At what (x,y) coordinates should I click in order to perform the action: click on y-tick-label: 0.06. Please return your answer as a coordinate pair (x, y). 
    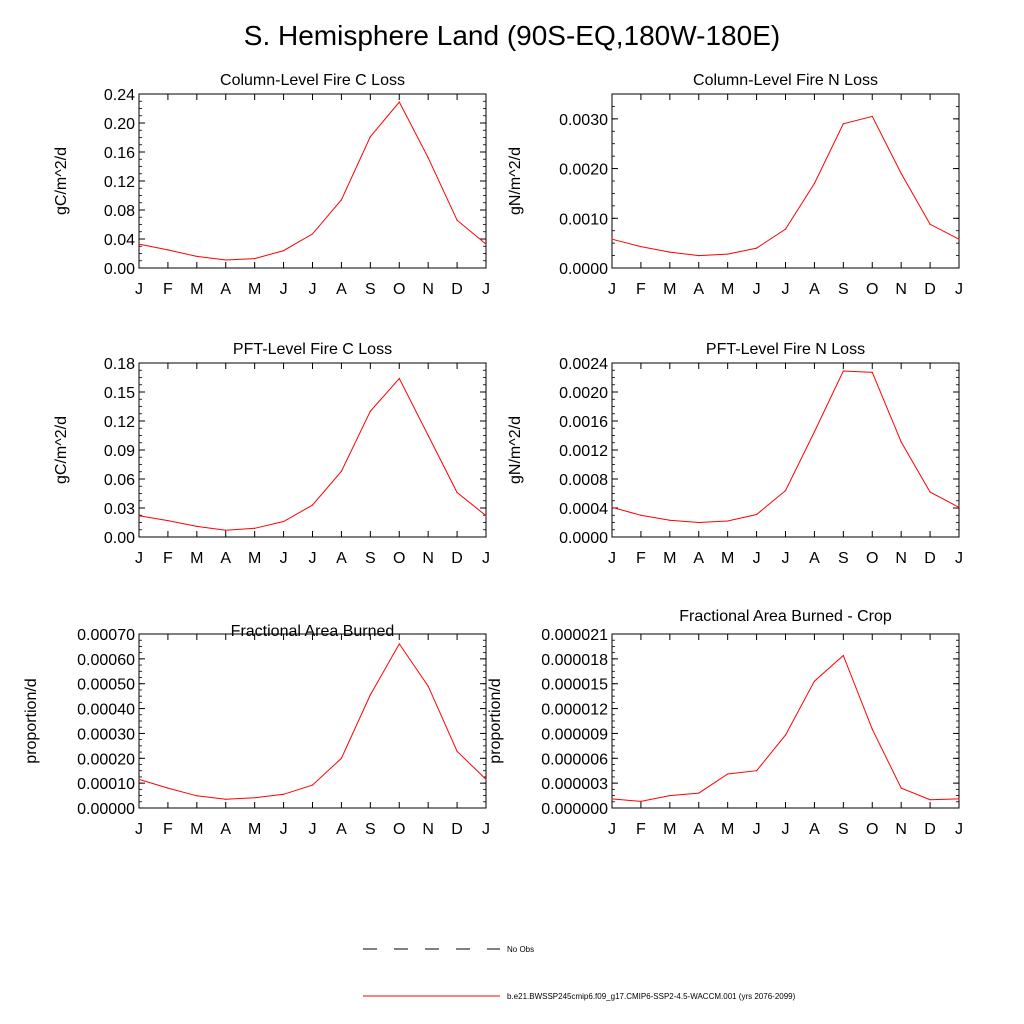
    Looking at the image, I should click on (119, 480).